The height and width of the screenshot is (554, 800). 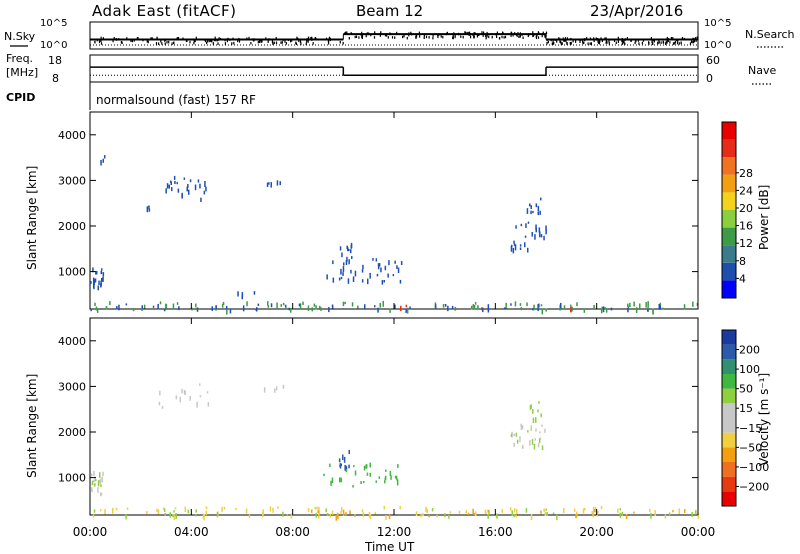 I want to click on velocity-colorbar-tick-label: −15, so click(x=750, y=428).